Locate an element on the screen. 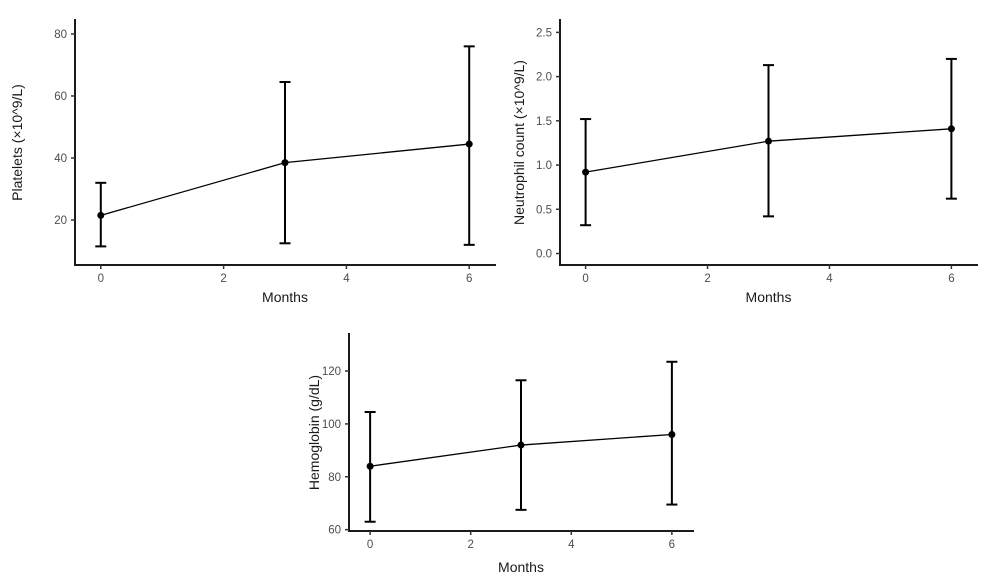 This screenshot has height=582, width=1005. y-tick-label: 1.5 is located at coordinates (544, 122).